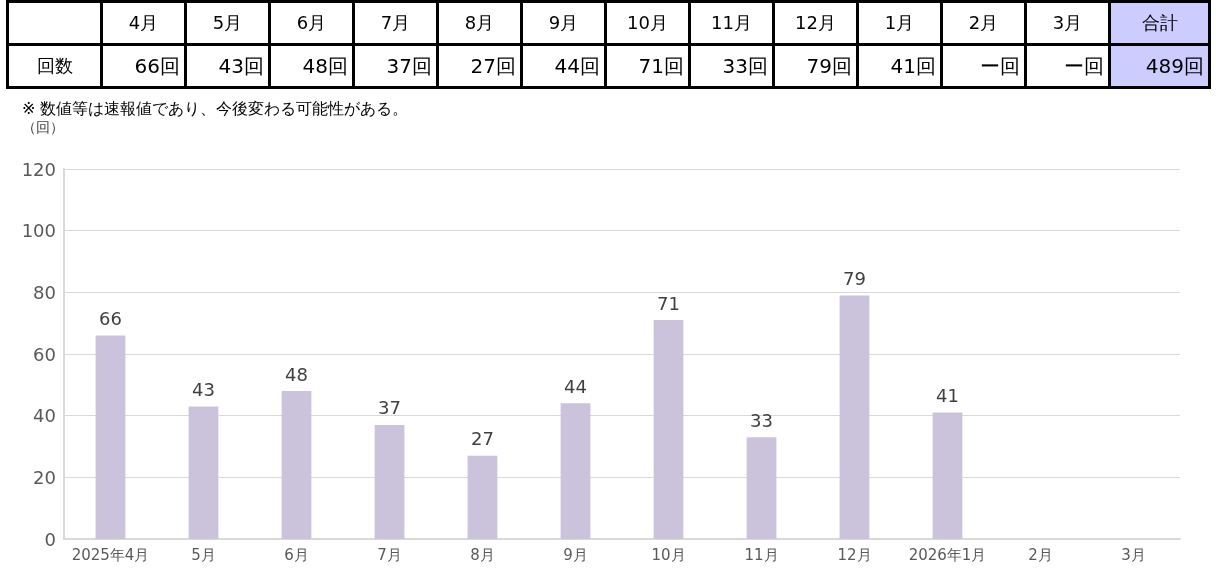 The height and width of the screenshot is (581, 1216). What do you see at coordinates (668, 303) in the screenshot?
I see `data-label: 71` at bounding box center [668, 303].